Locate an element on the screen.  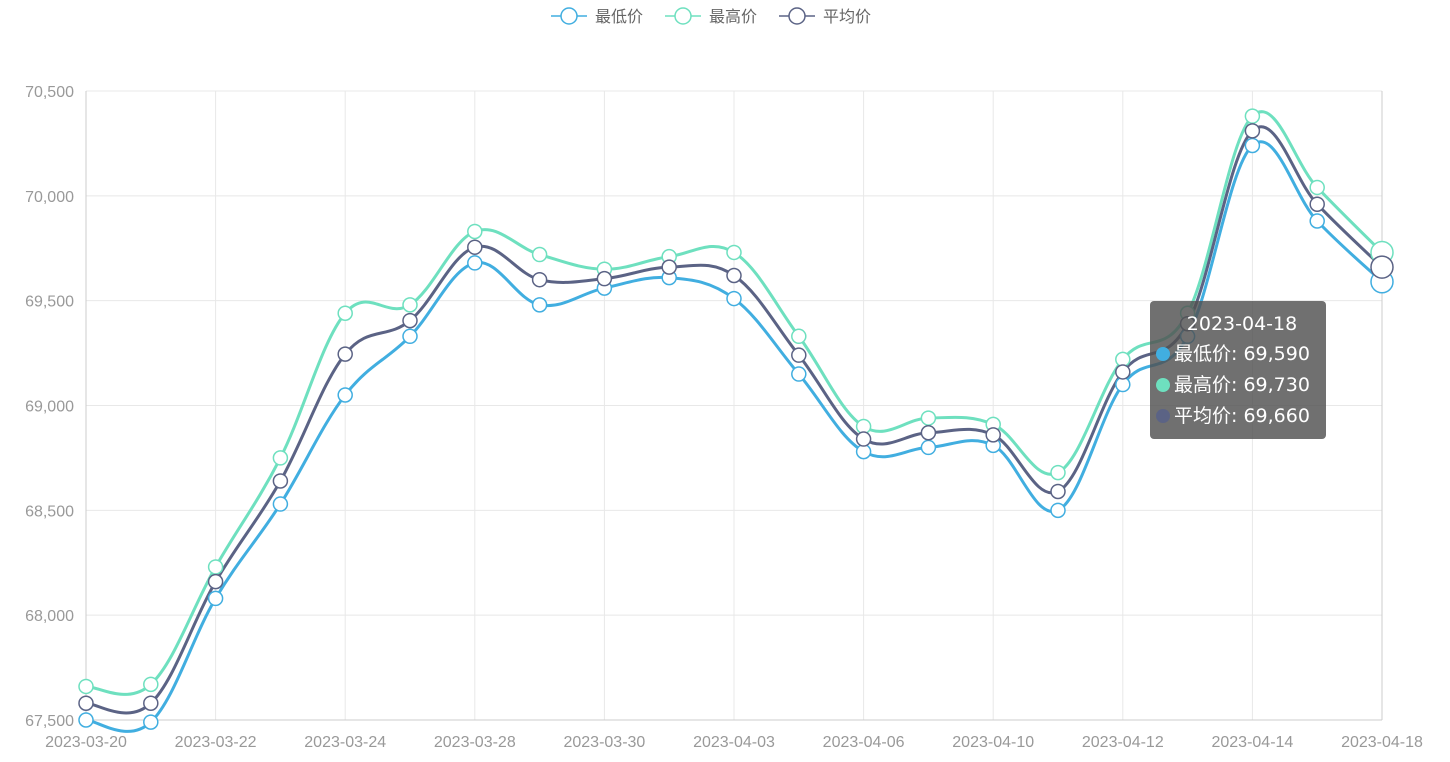
tooltip-row-max: 最高价: 69,730 is located at coordinates (1238, 385).